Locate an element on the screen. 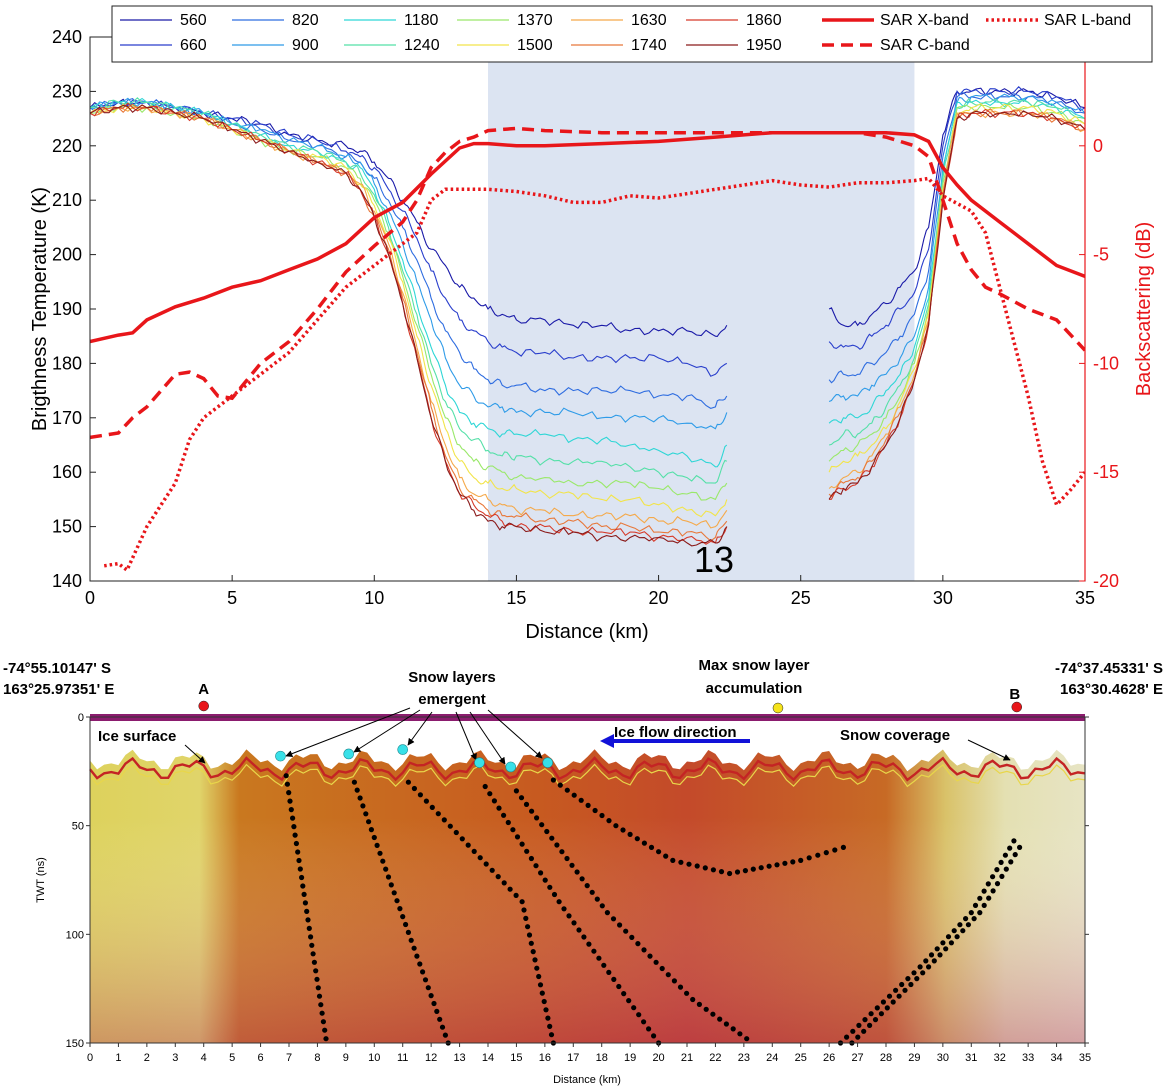 This screenshot has height=1088, width=1166. label-ice-flow: Ice flow direction is located at coordinates (675, 732).